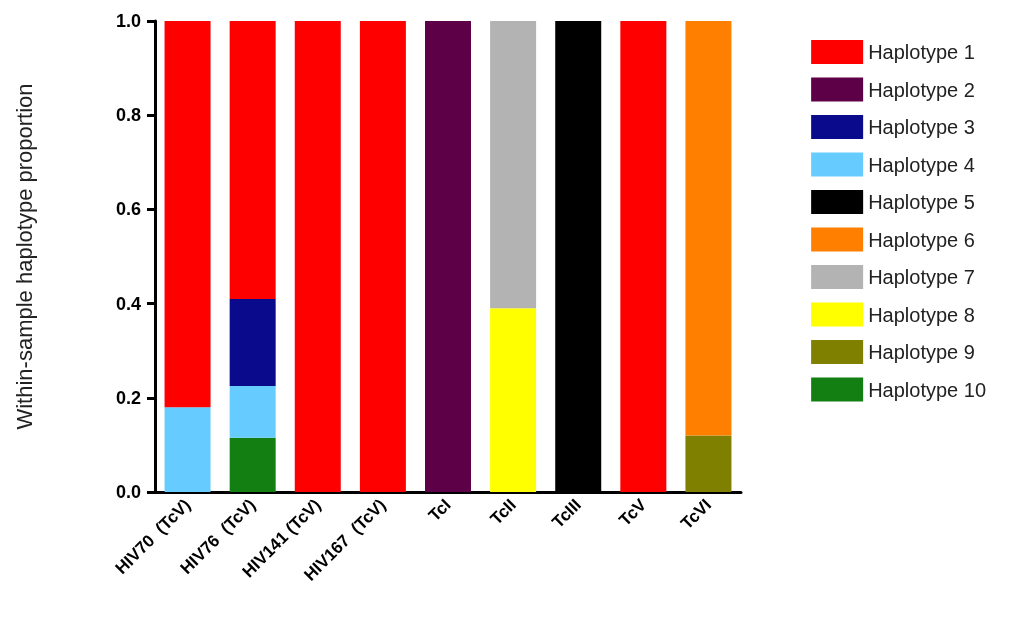 This screenshot has width=1011, height=623. What do you see at coordinates (921, 314) in the screenshot?
I see `legend-label: Haplotype 8` at bounding box center [921, 314].